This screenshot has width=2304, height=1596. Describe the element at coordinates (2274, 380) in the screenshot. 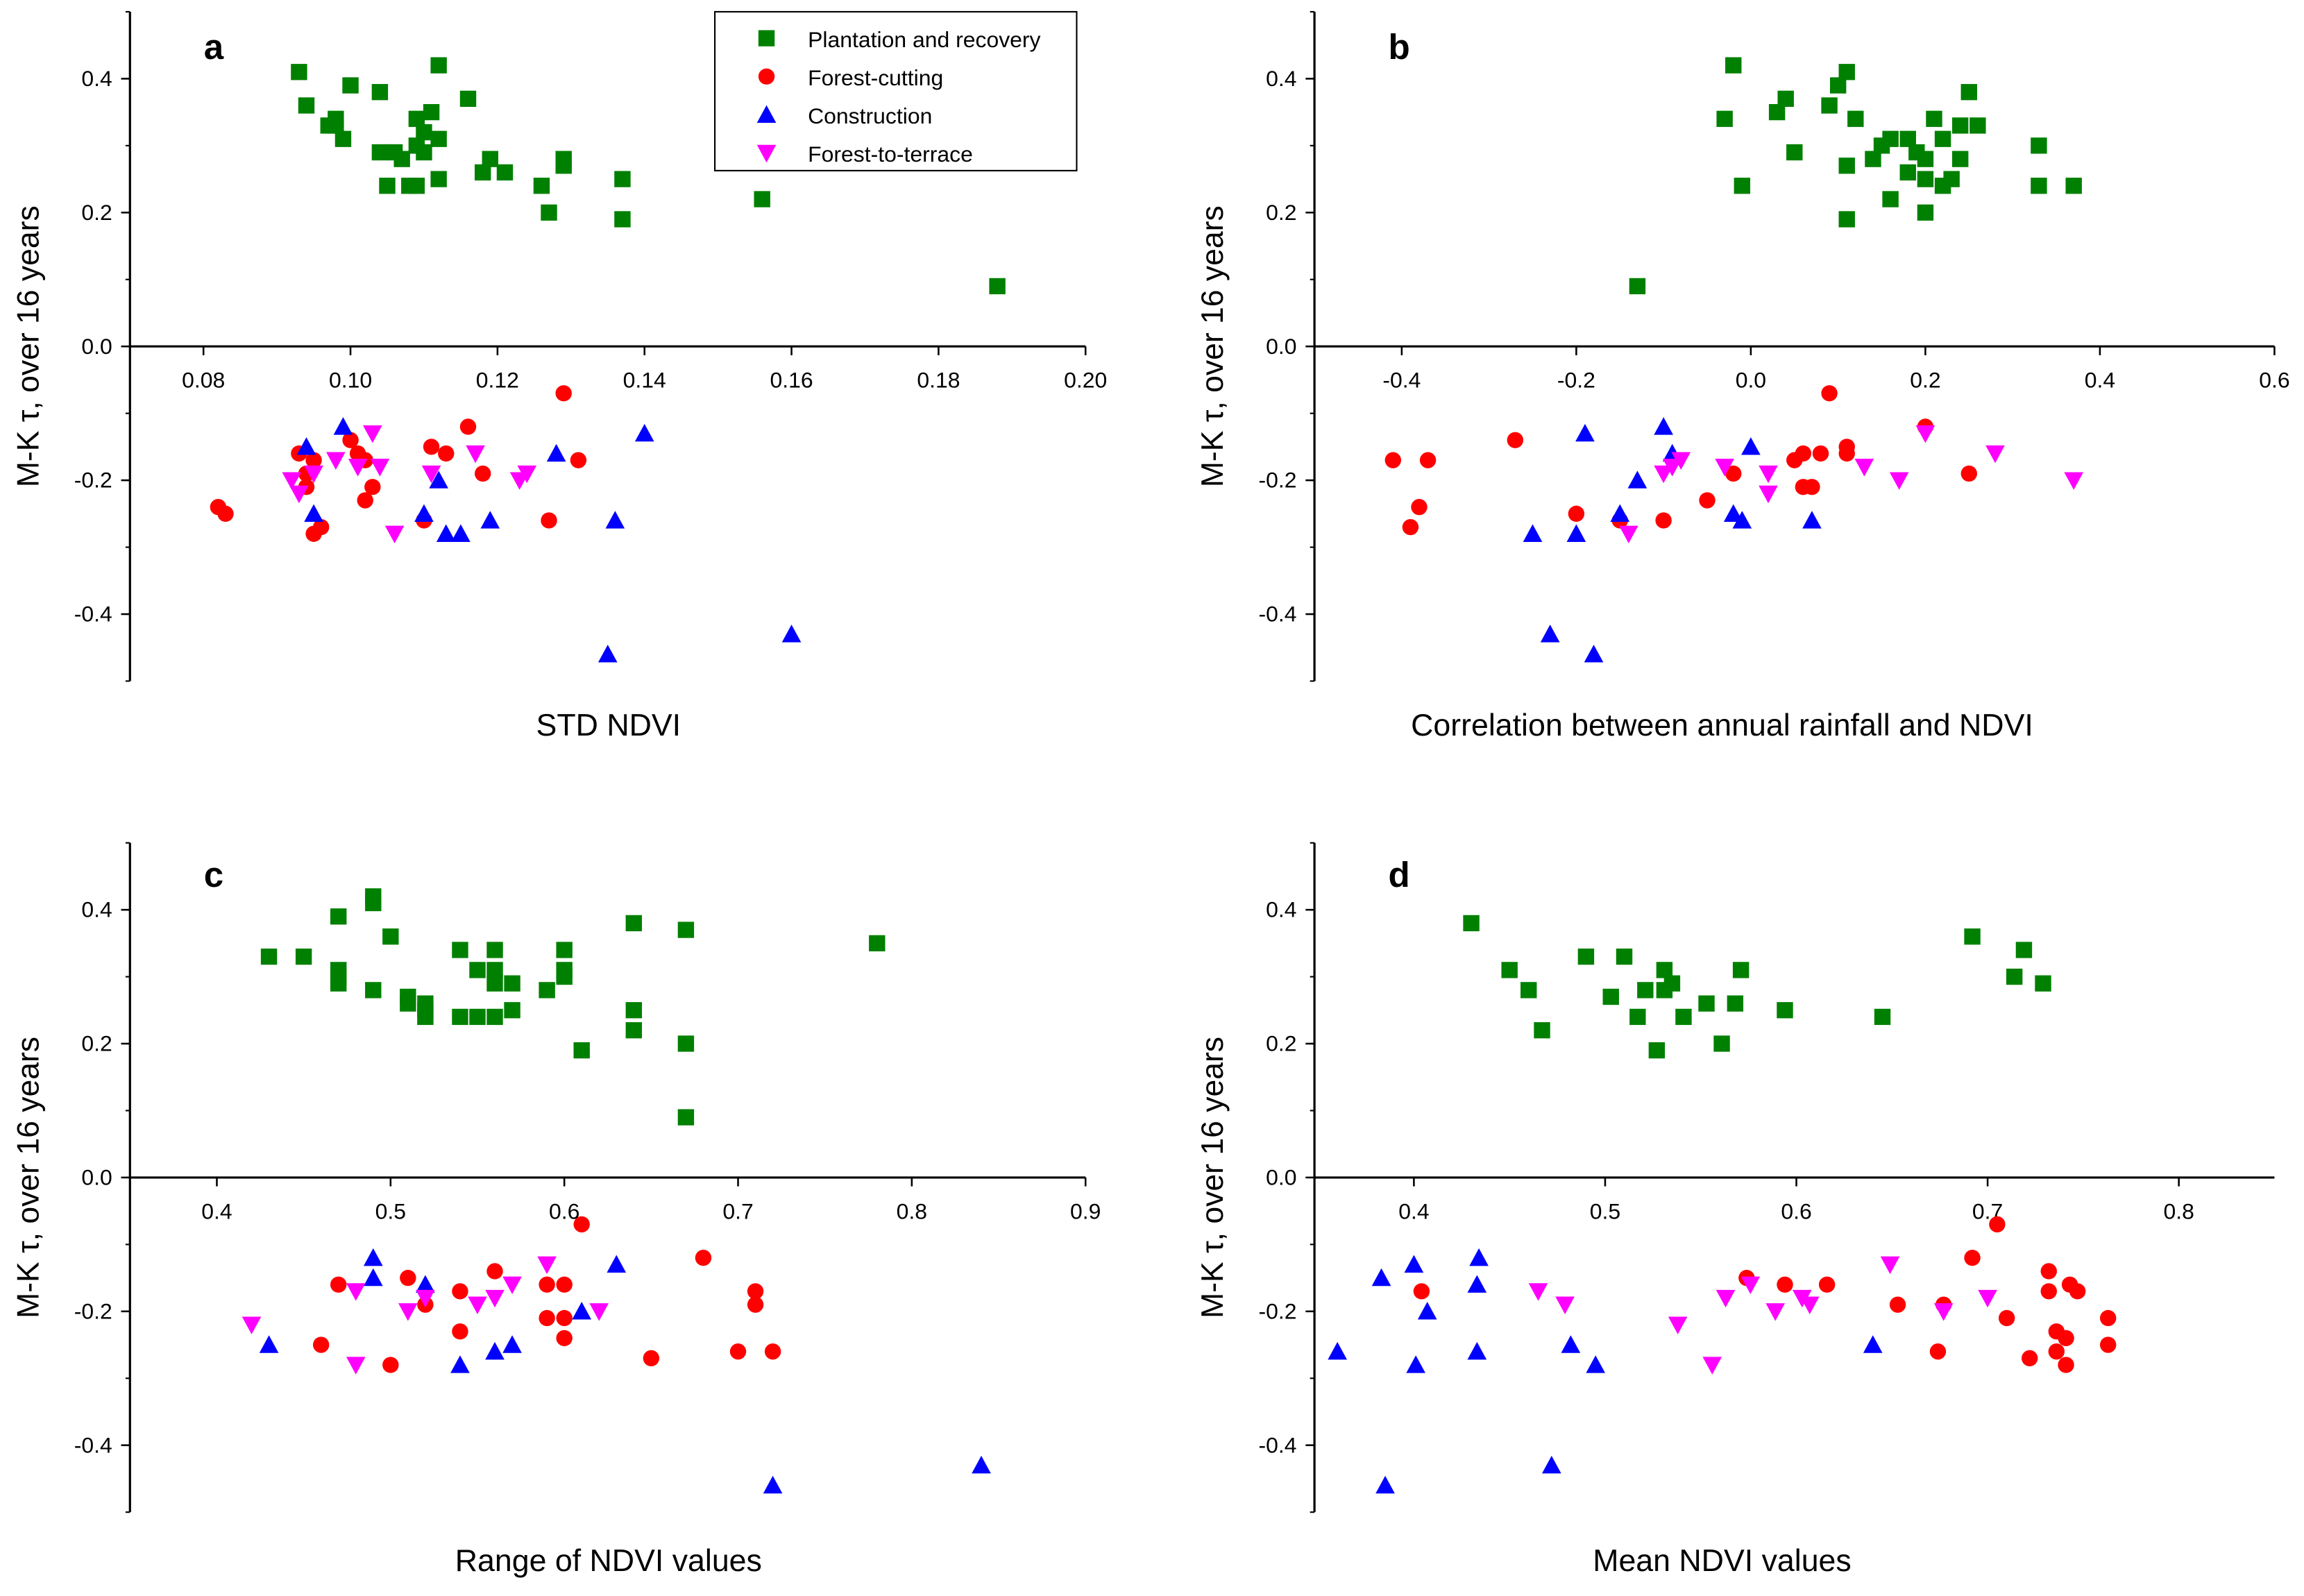

I see `x-tick-label: 0.6` at that location.